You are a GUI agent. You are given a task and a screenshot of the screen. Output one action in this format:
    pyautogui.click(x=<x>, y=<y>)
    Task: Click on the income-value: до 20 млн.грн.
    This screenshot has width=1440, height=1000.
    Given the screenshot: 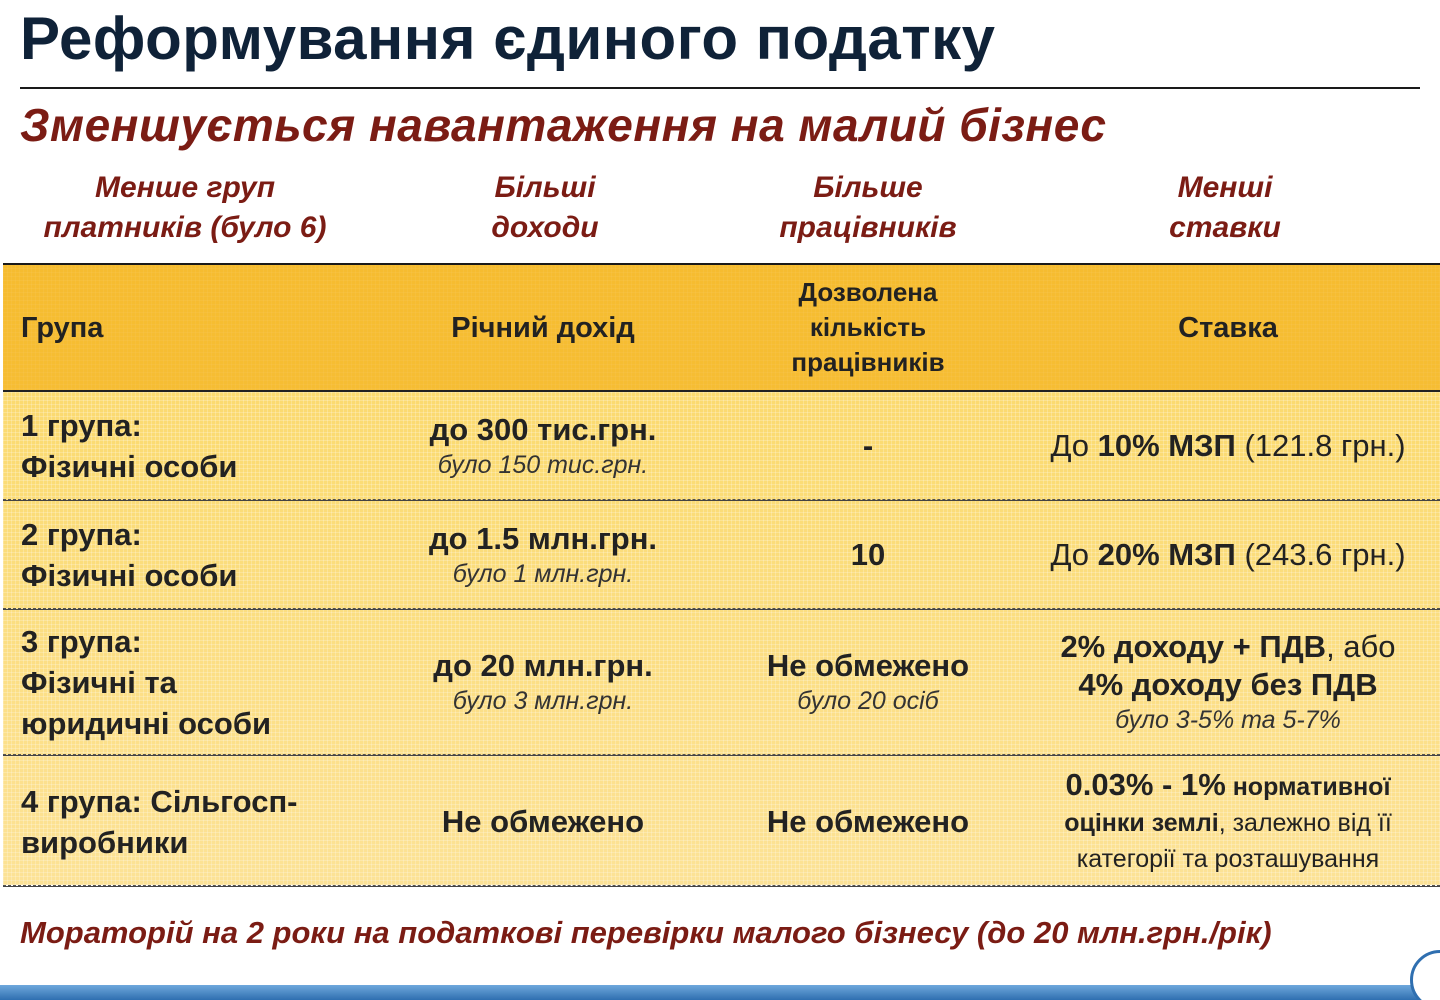 What is the action you would take?
    pyautogui.click(x=543, y=665)
    